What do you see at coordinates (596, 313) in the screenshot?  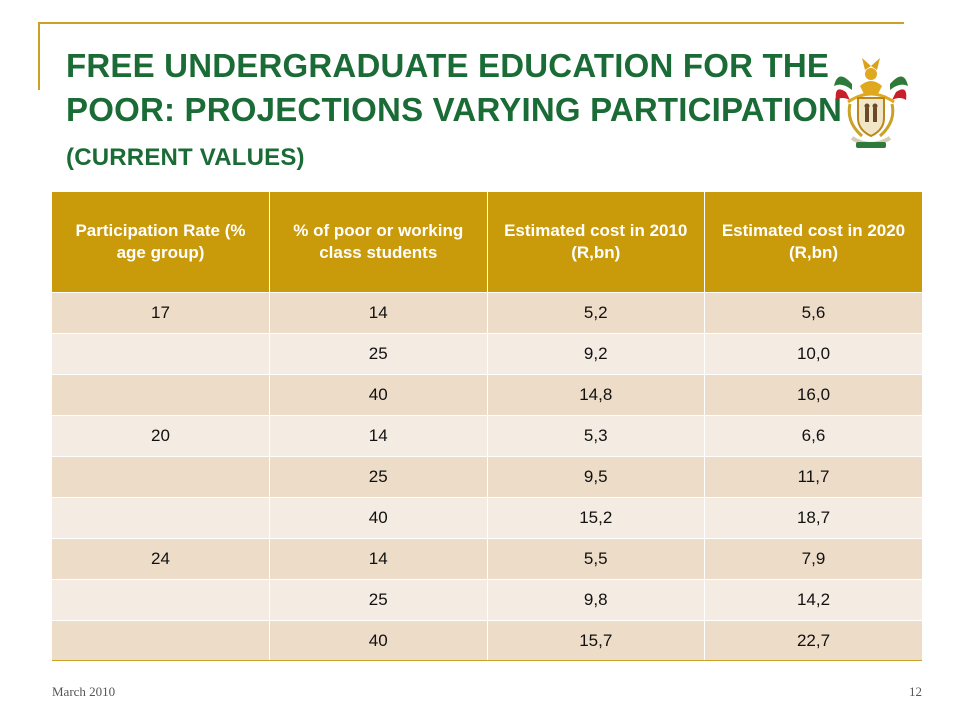 I see `cell-cost-2010: 5,2` at bounding box center [596, 313].